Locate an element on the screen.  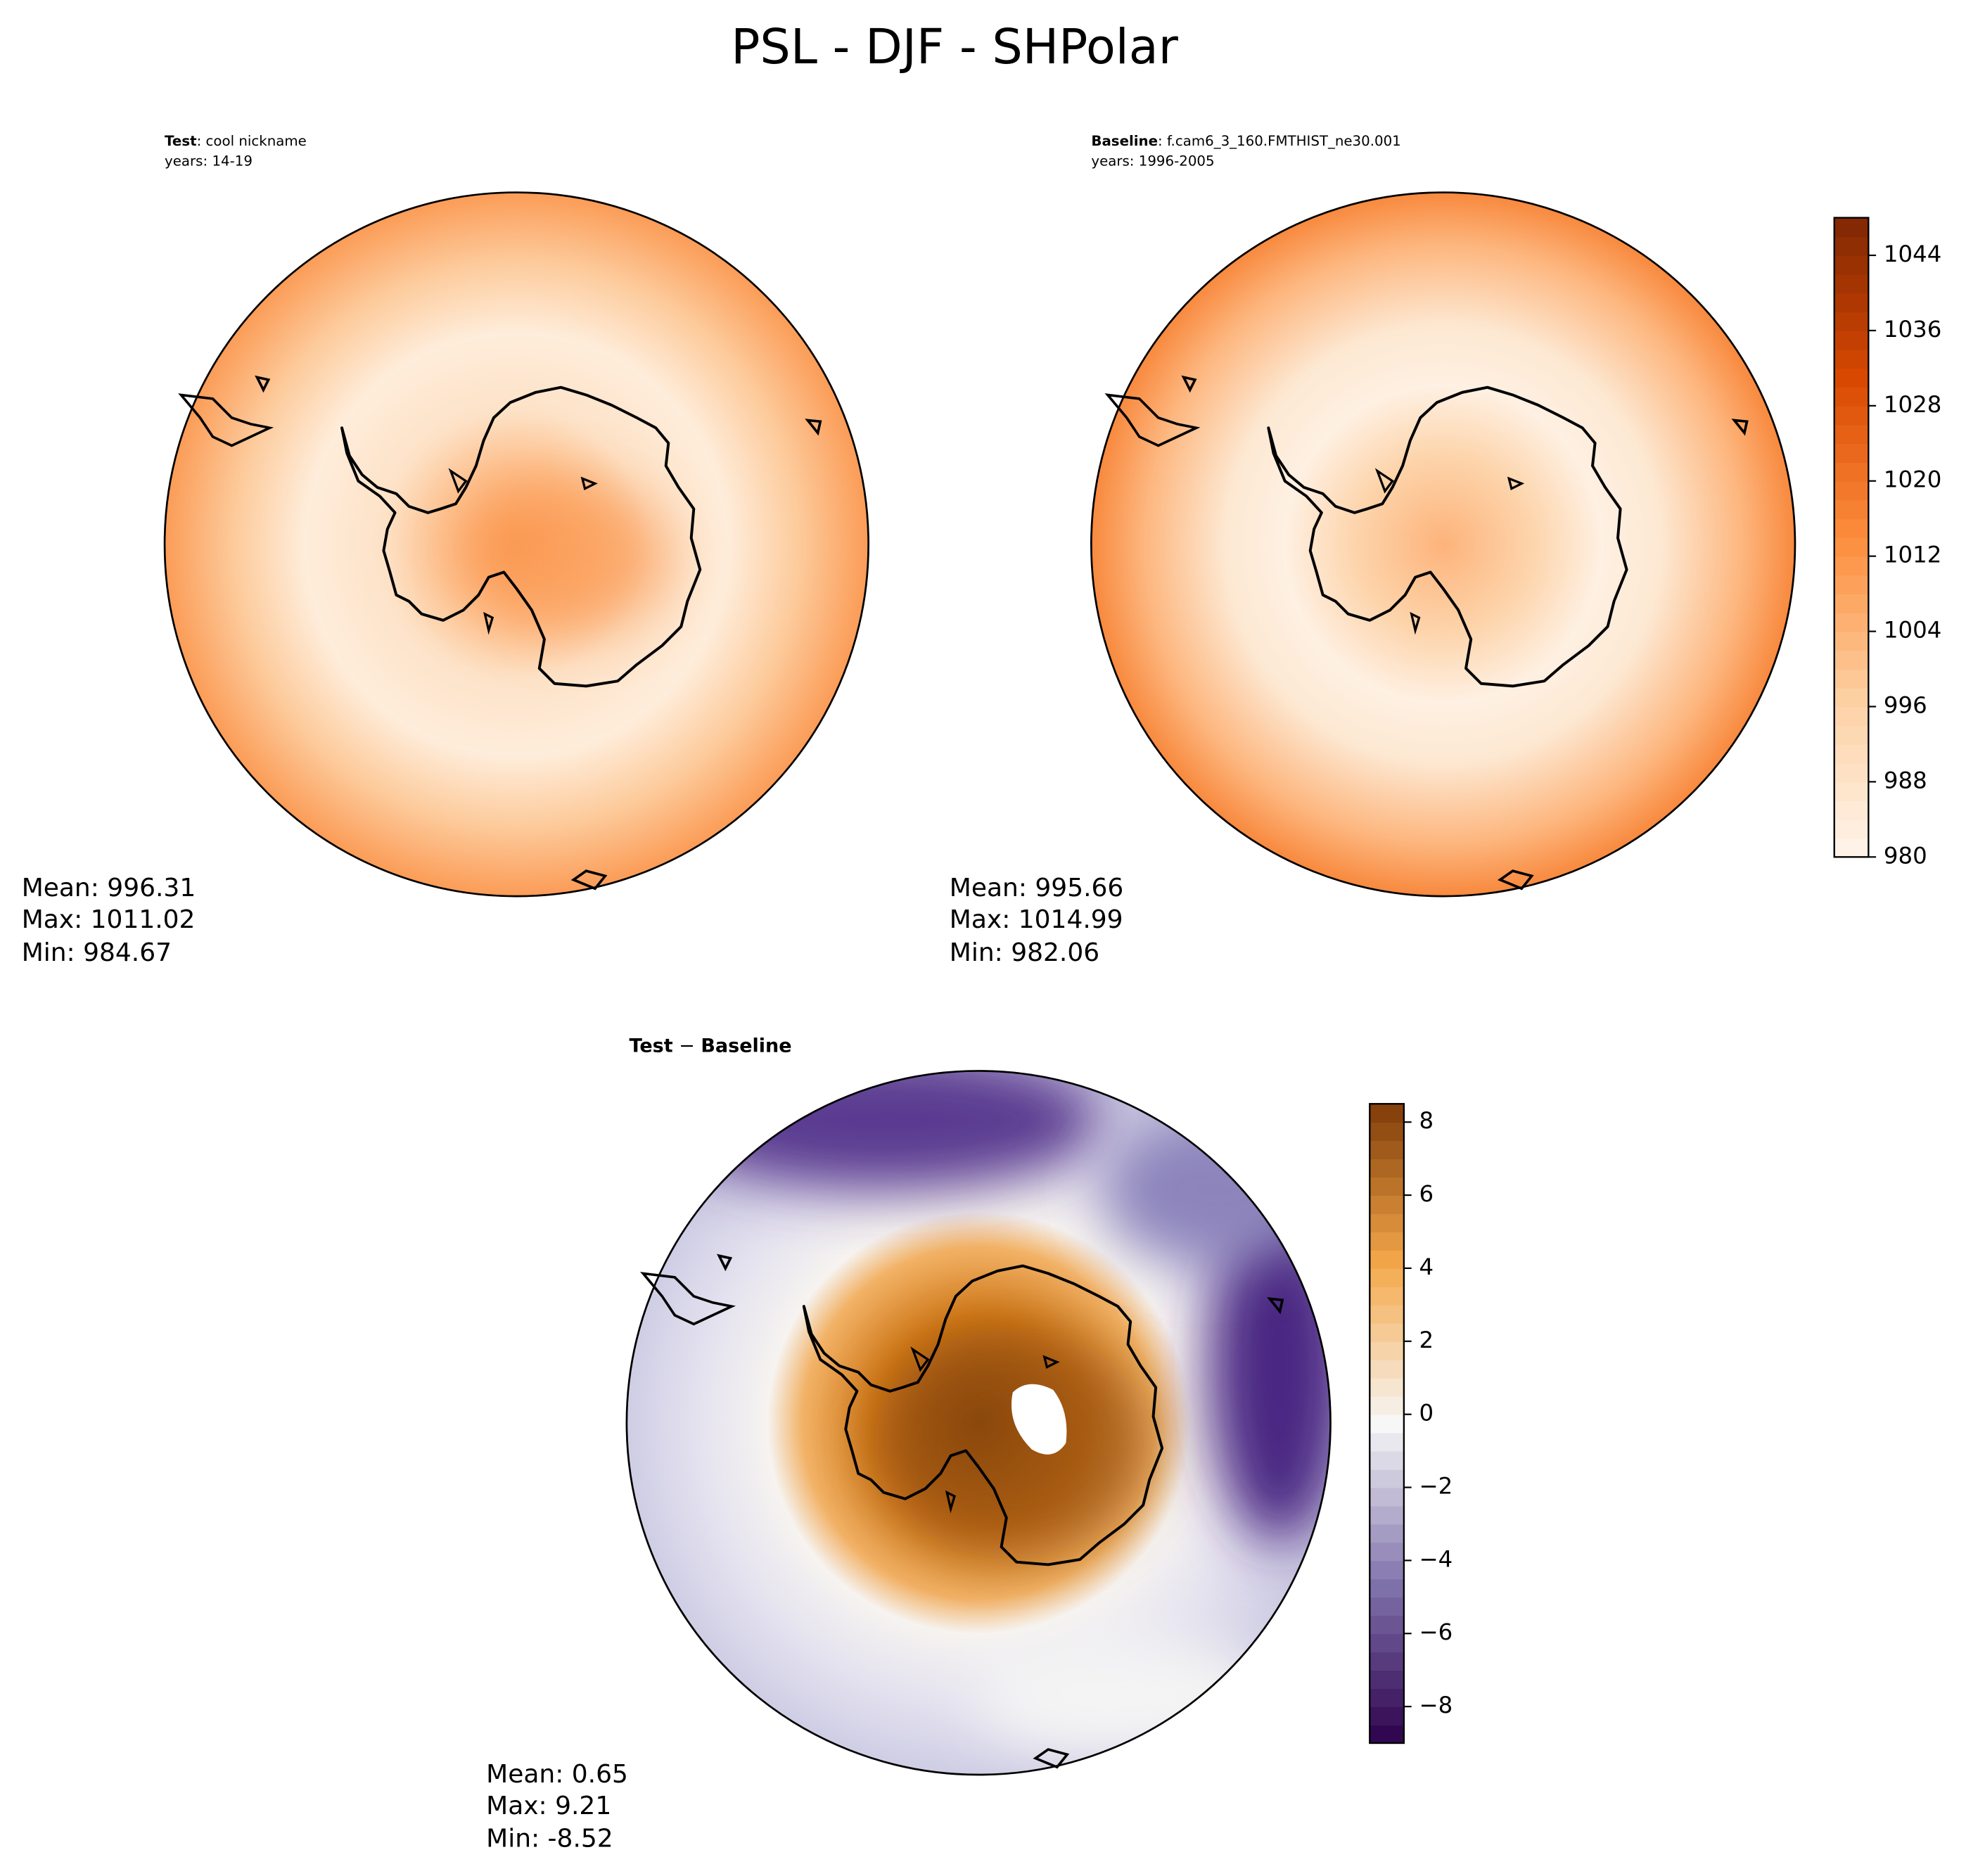
label-text: − is located at coordinates (687, 1046).